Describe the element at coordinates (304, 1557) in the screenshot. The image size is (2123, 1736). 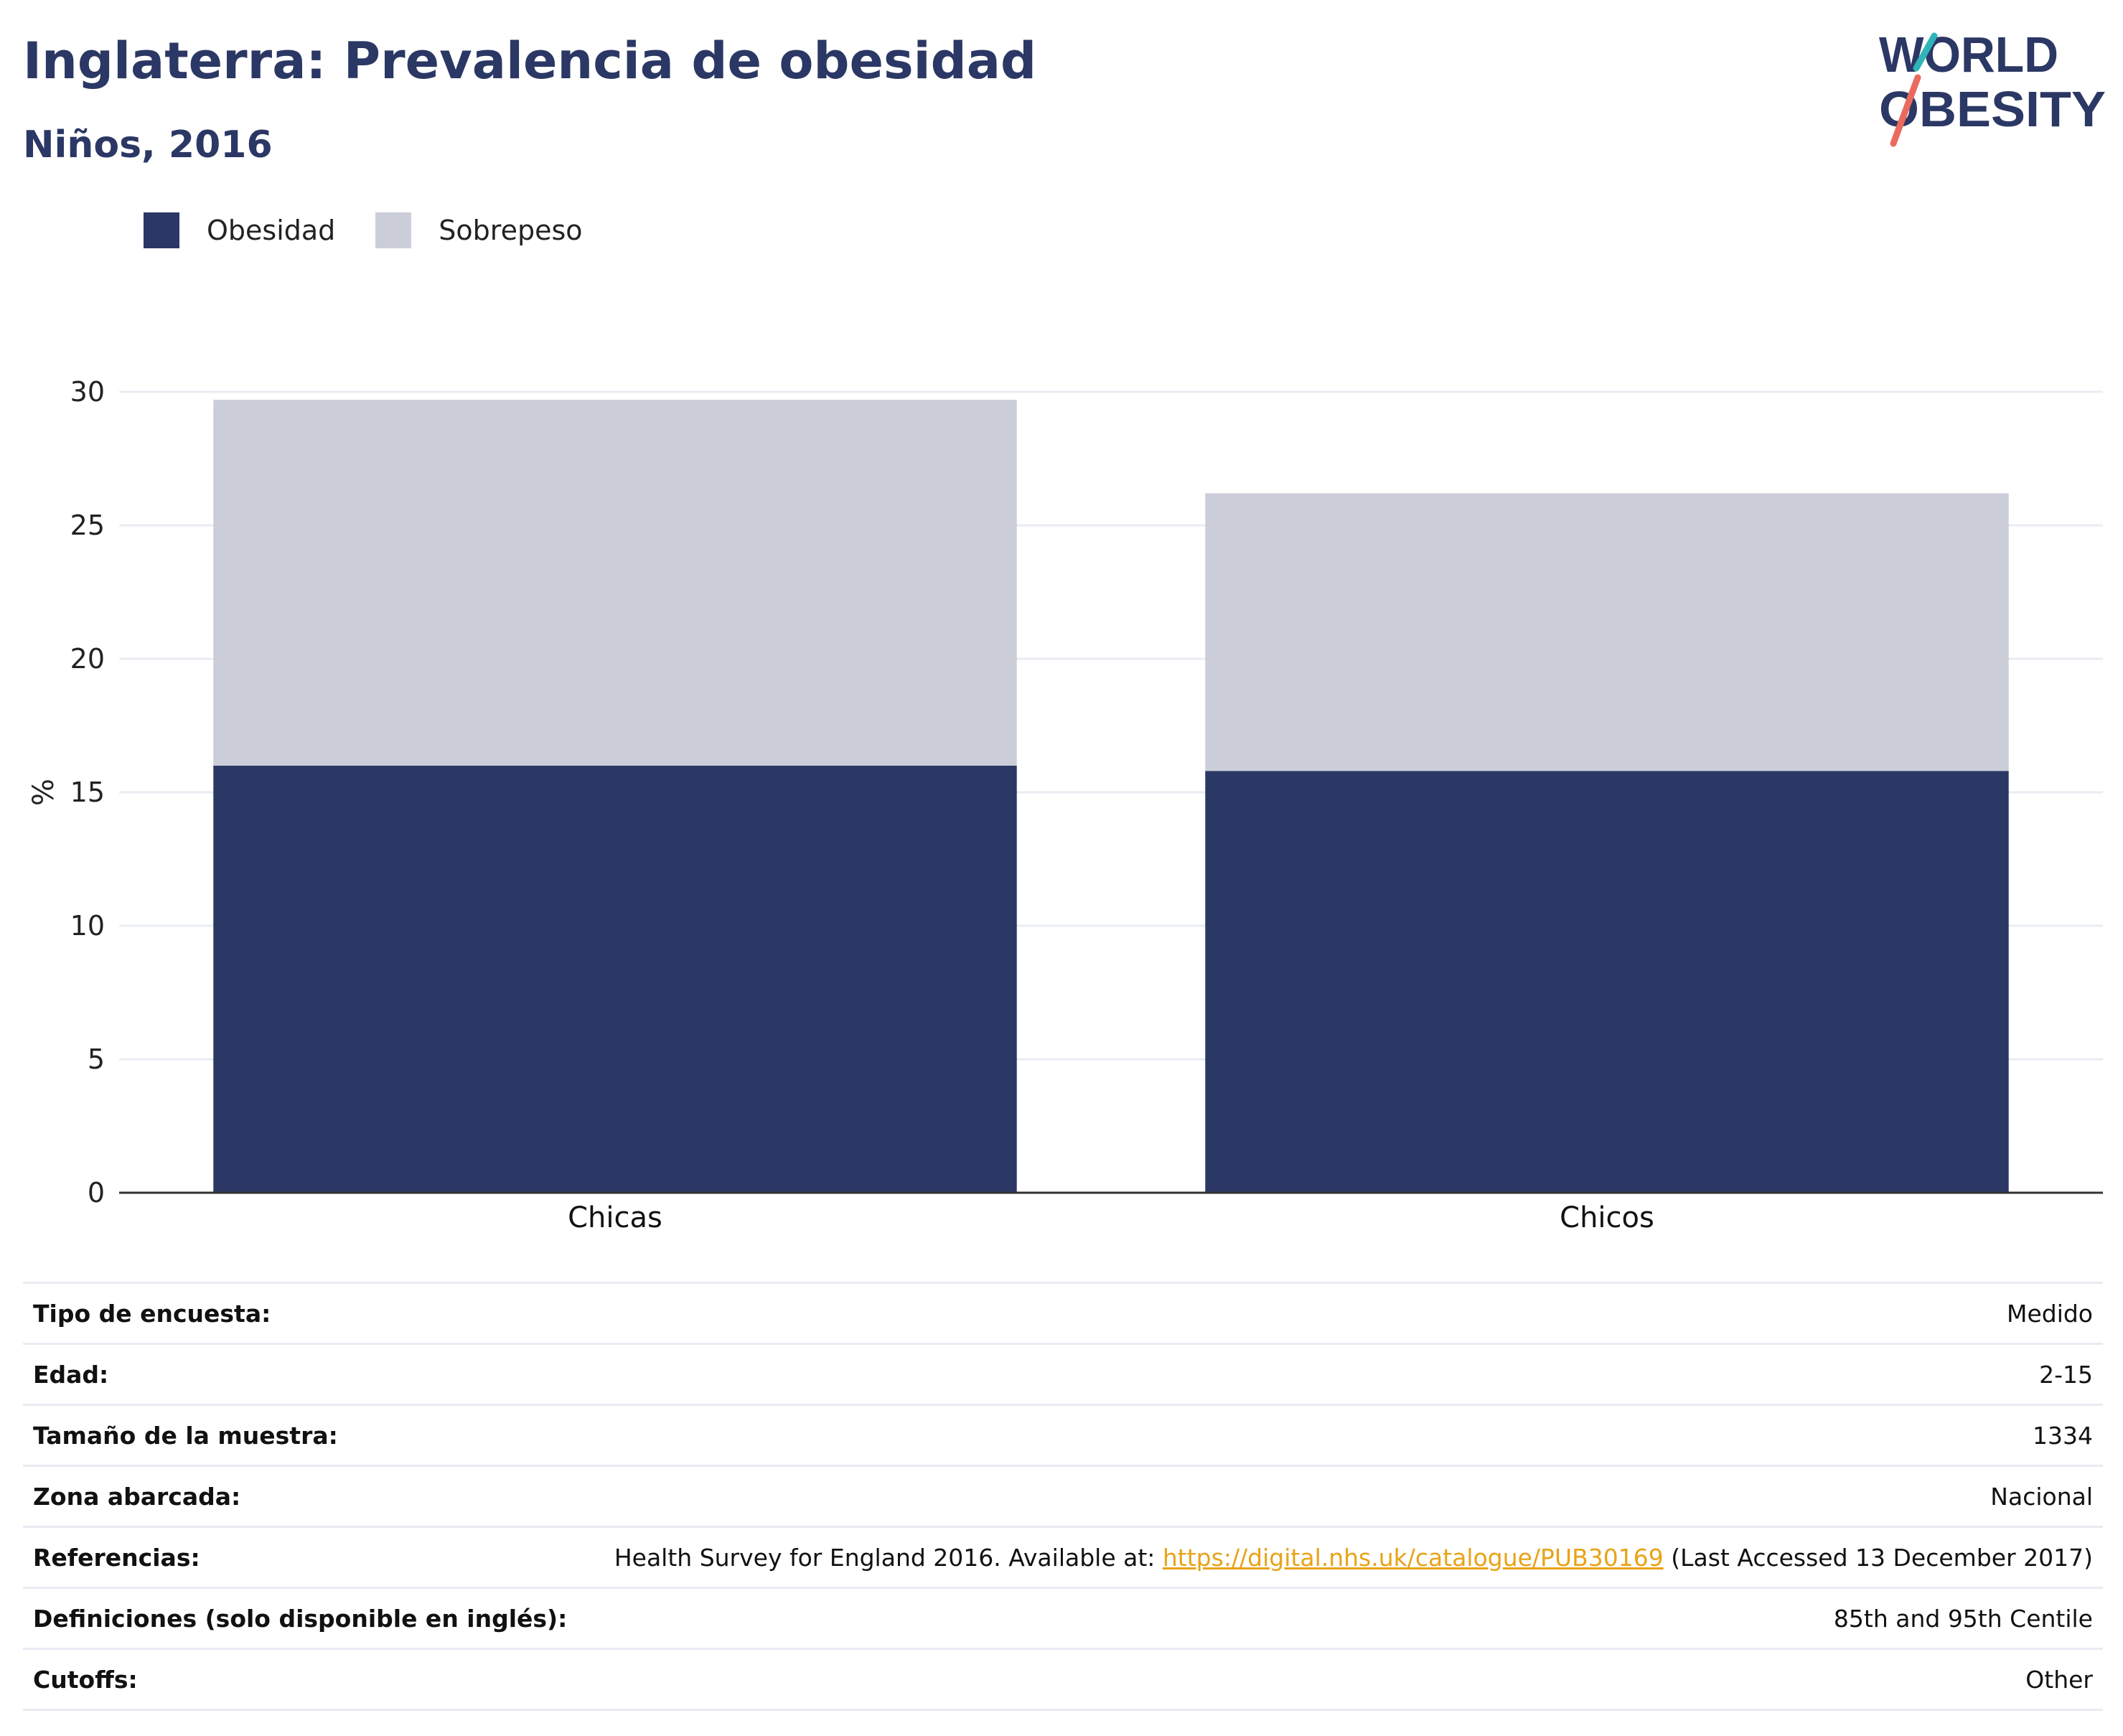
I see `details-label: Referencias:` at that location.